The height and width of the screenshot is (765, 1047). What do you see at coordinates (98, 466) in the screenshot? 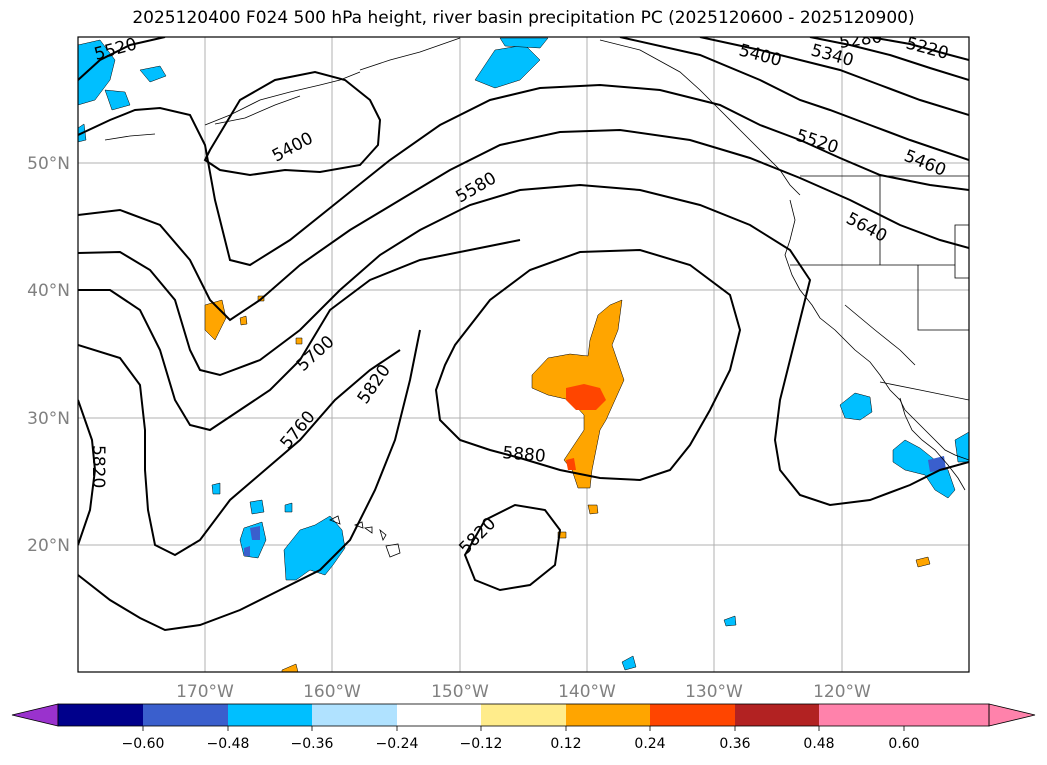
I see `contour-label: 5820` at bounding box center [98, 466].